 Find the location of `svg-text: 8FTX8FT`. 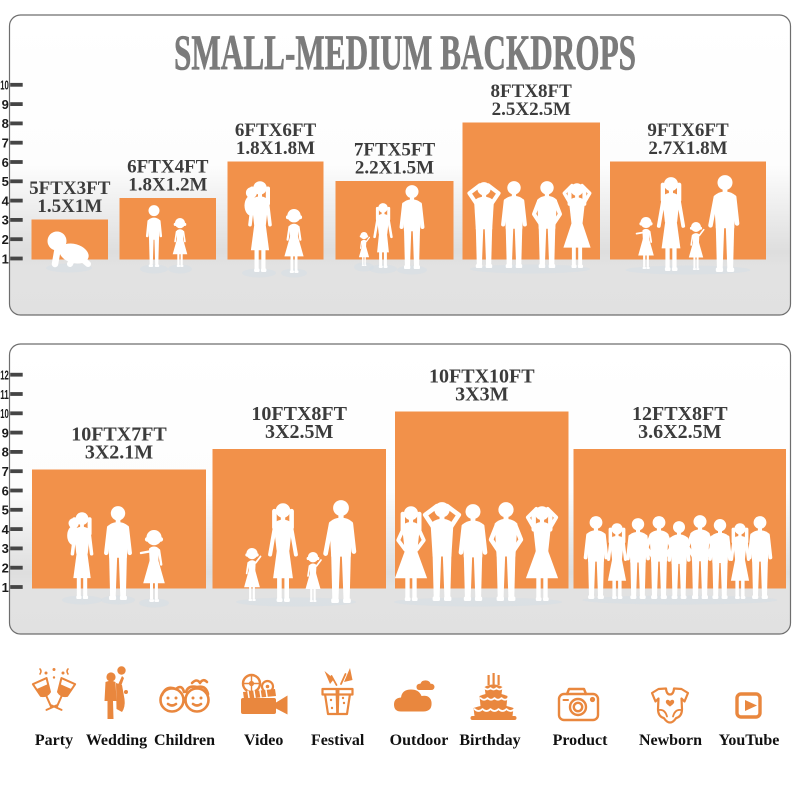

svg-text: 8FTX8FT is located at coordinates (532, 91).